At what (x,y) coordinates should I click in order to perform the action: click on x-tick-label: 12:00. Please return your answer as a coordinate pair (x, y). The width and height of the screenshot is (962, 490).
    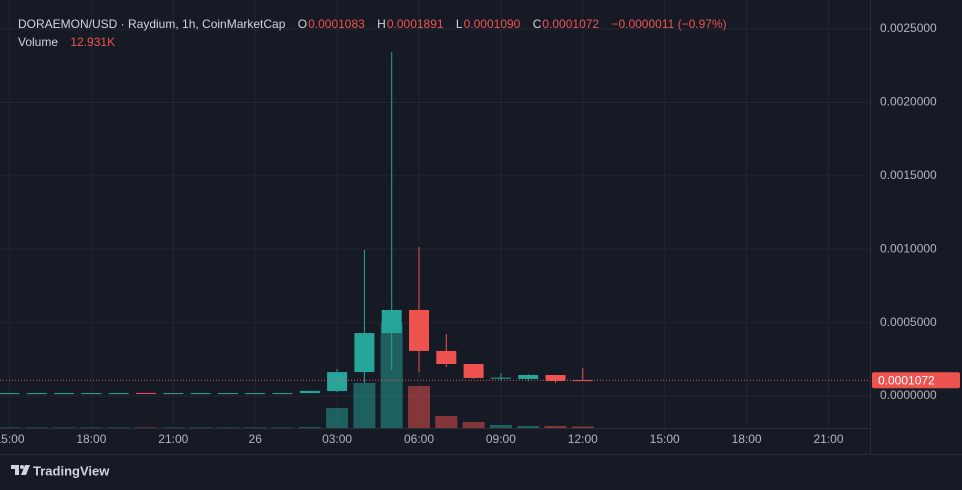
    Looking at the image, I should click on (583, 439).